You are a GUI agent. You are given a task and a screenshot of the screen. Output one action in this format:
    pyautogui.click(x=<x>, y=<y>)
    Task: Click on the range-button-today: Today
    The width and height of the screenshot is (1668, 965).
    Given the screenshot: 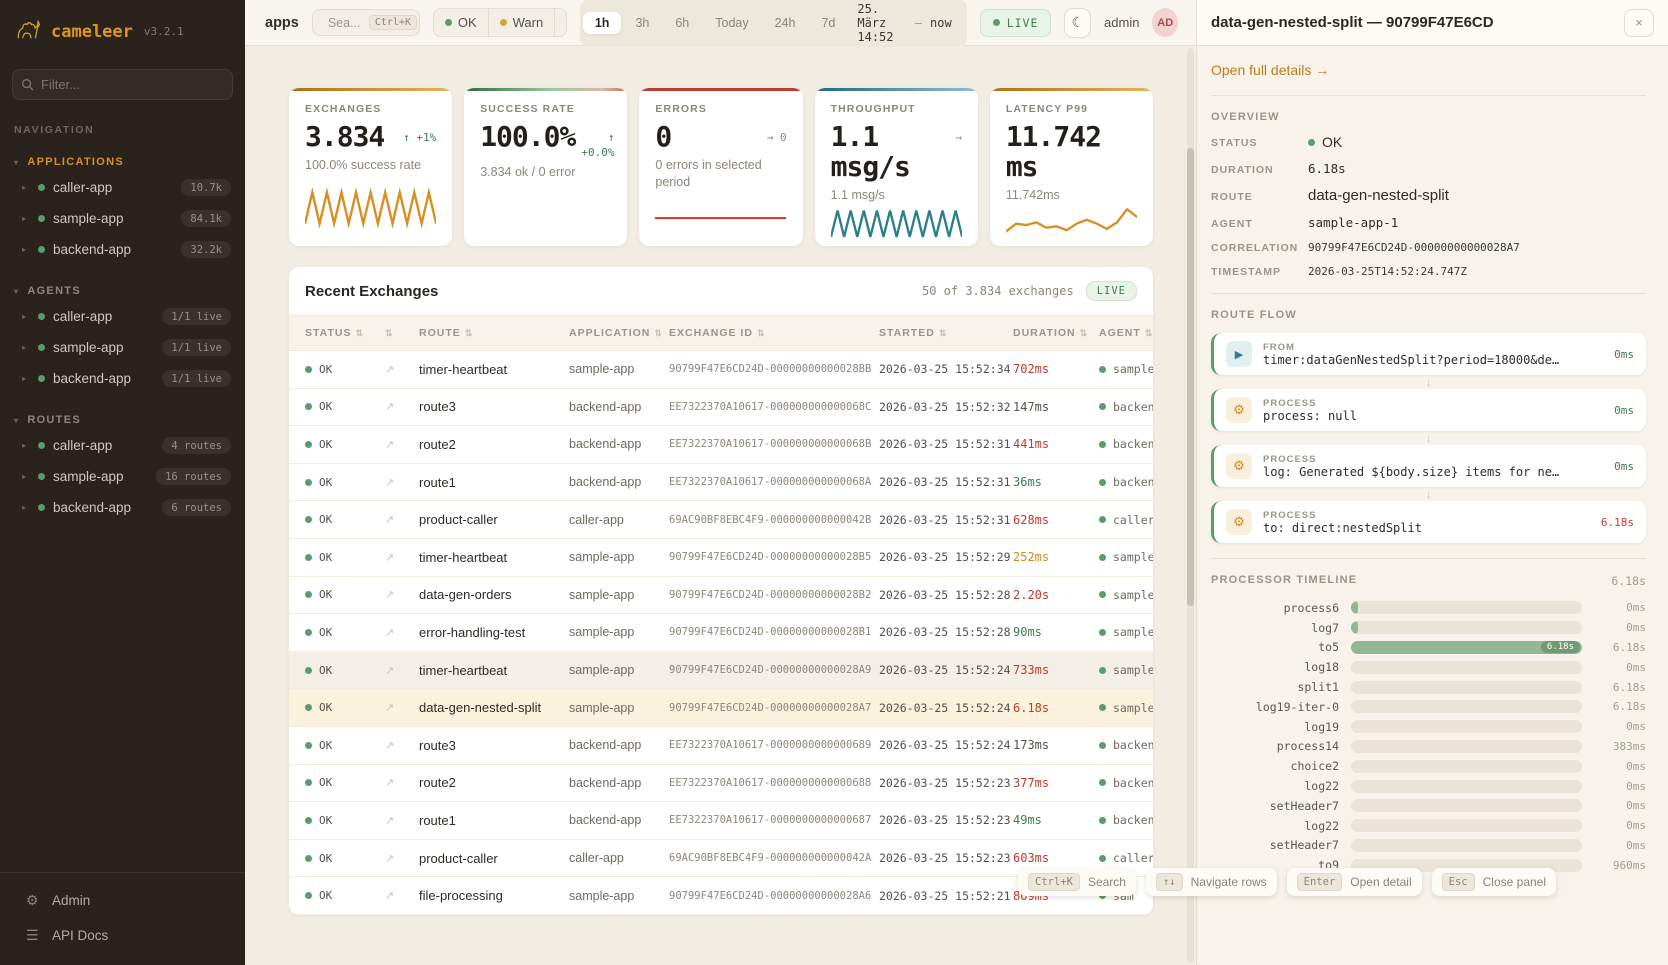 What is the action you would take?
    pyautogui.click(x=731, y=23)
    